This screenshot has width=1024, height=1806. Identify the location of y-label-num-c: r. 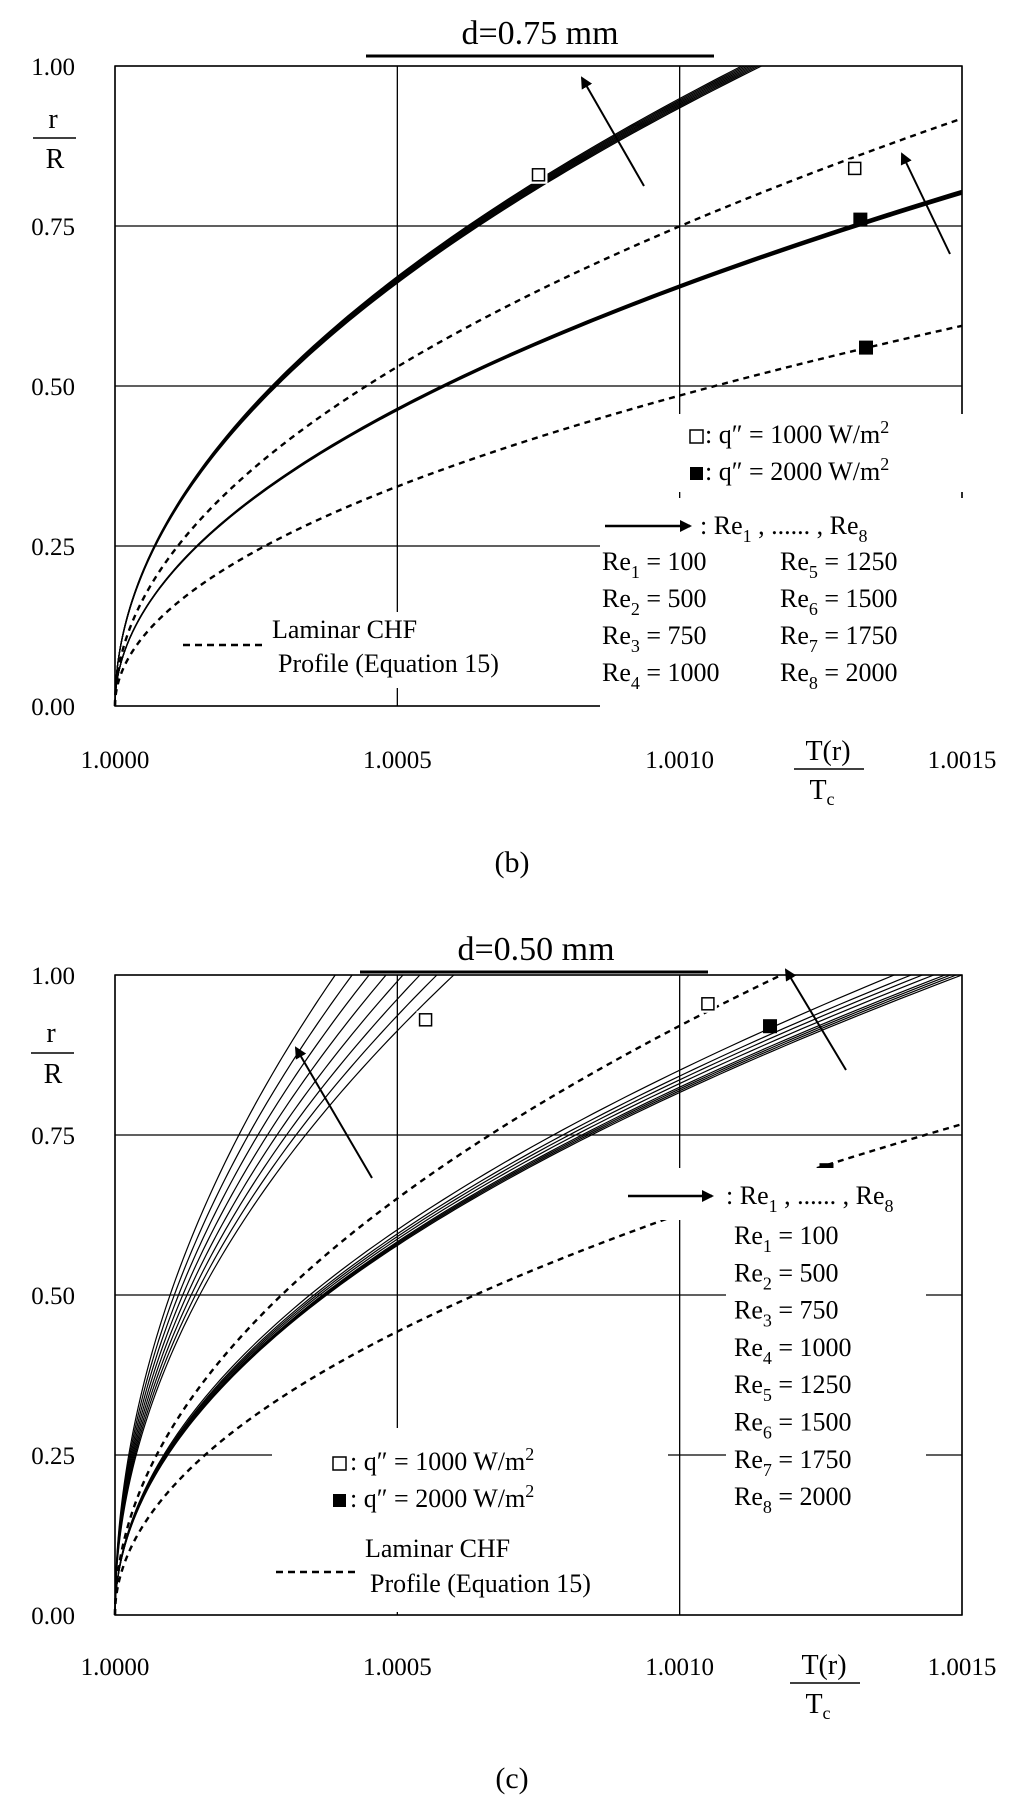
(51, 1033).